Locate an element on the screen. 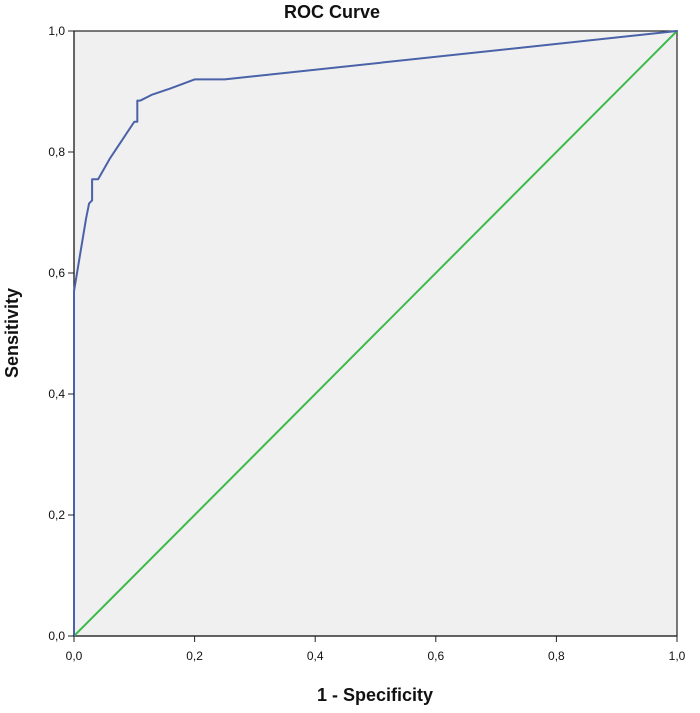 This screenshot has height=713, width=700. chart-title: ROC Curve is located at coordinates (332, 12).